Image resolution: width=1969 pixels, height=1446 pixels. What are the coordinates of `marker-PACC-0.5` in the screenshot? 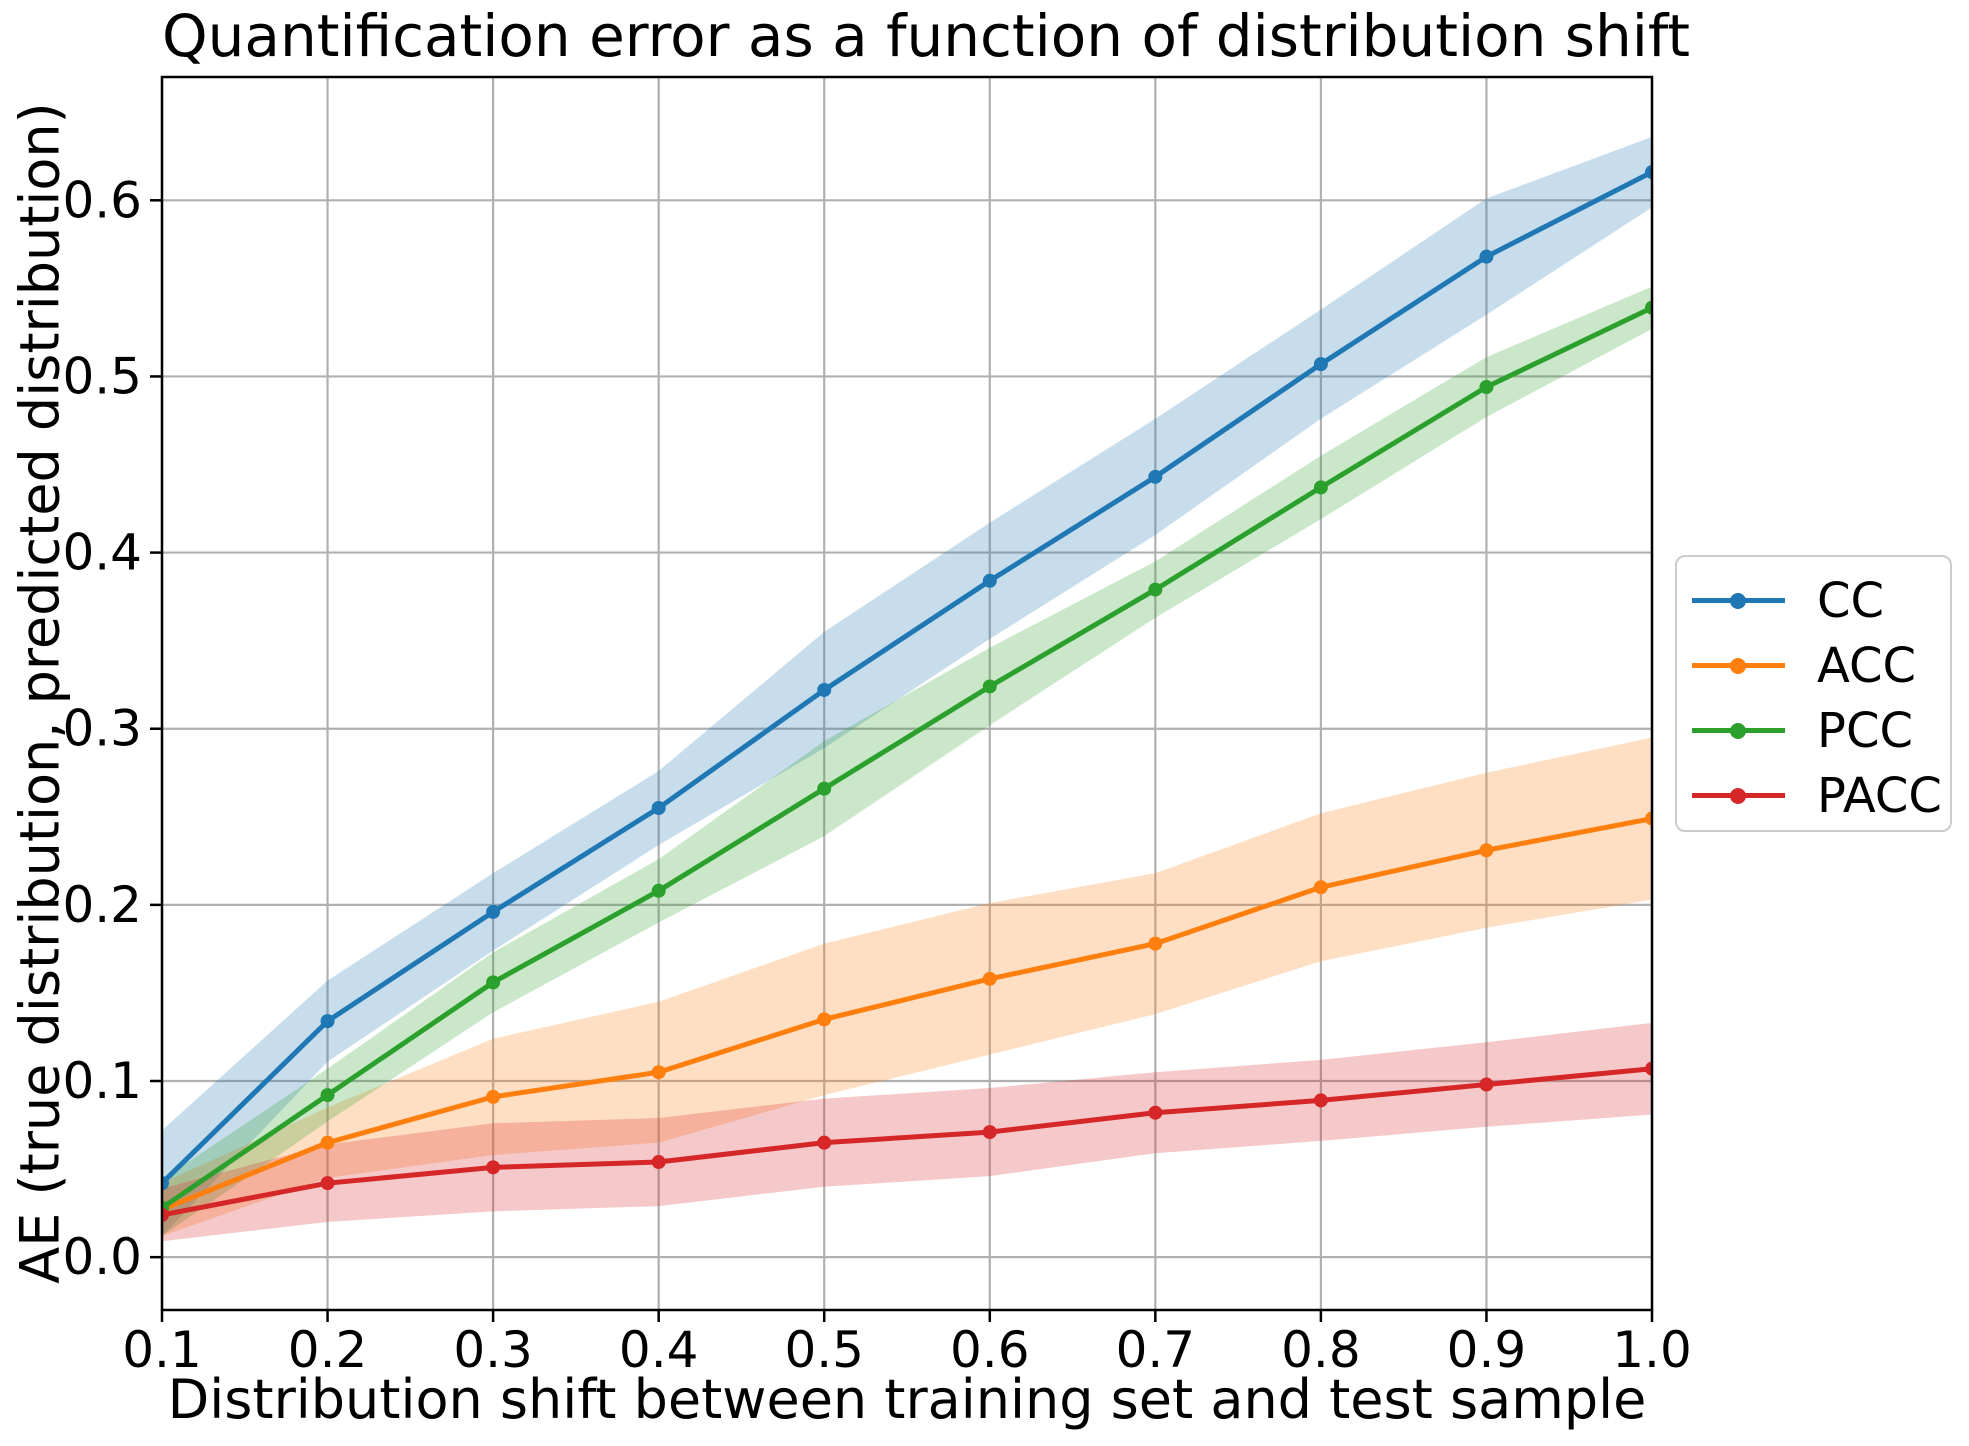 It's located at (824, 1142).